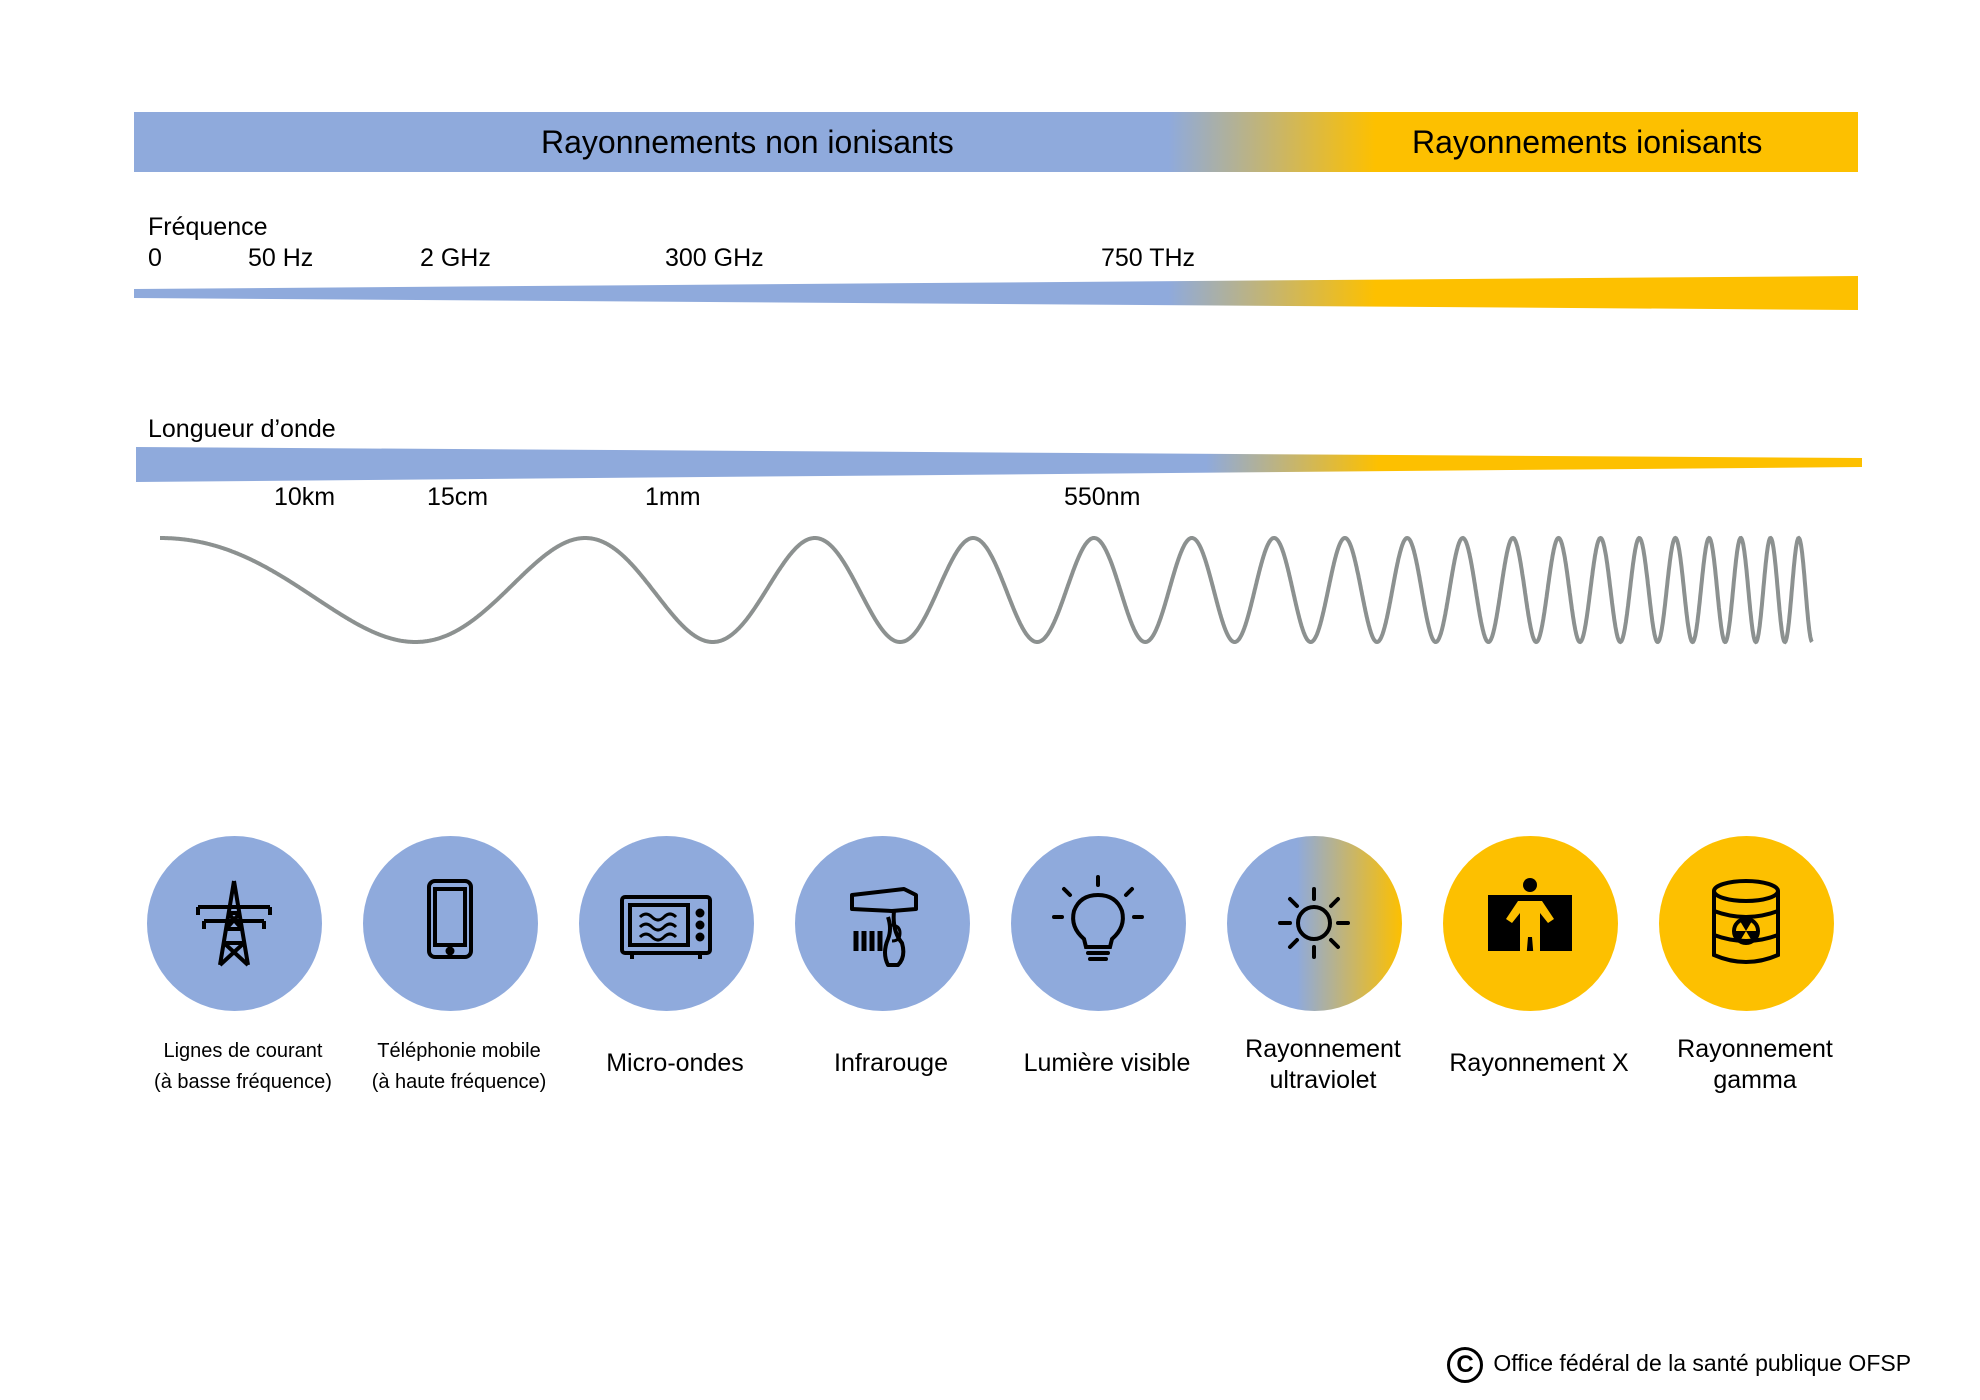  What do you see at coordinates (155, 258) in the screenshot?
I see `frequency-tick: 0` at bounding box center [155, 258].